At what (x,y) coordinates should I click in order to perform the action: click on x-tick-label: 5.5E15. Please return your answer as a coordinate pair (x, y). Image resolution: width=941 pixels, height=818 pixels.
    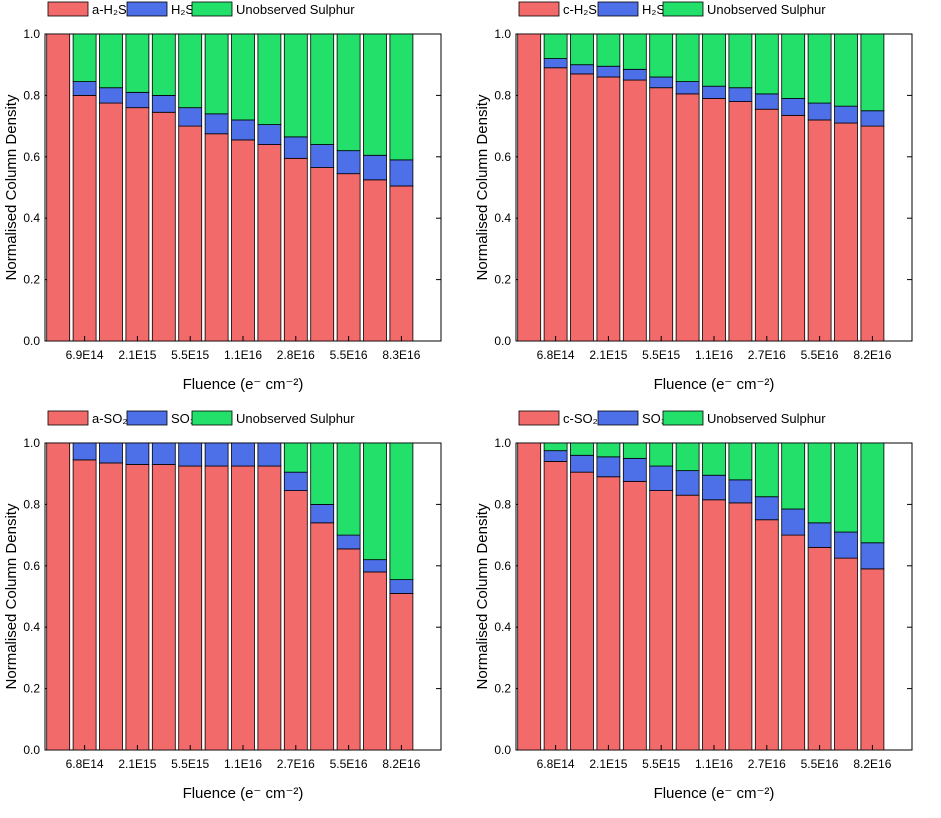
    Looking at the image, I should click on (190, 764).